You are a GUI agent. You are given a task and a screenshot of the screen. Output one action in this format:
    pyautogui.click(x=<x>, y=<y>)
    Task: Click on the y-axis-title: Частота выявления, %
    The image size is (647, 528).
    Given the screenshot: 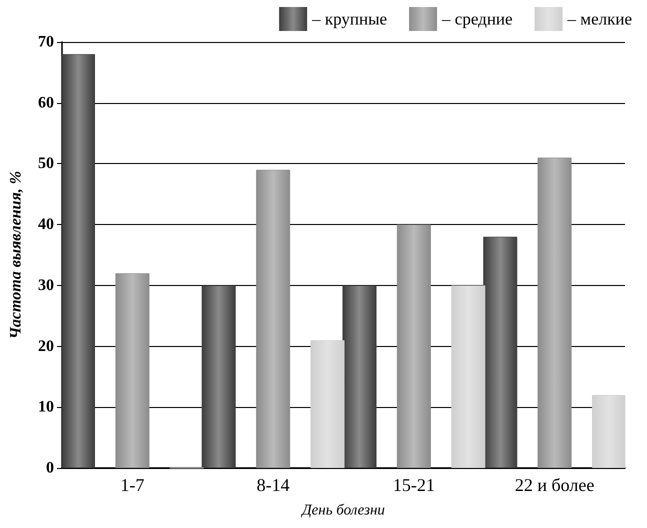 What is the action you would take?
    pyautogui.click(x=16, y=255)
    